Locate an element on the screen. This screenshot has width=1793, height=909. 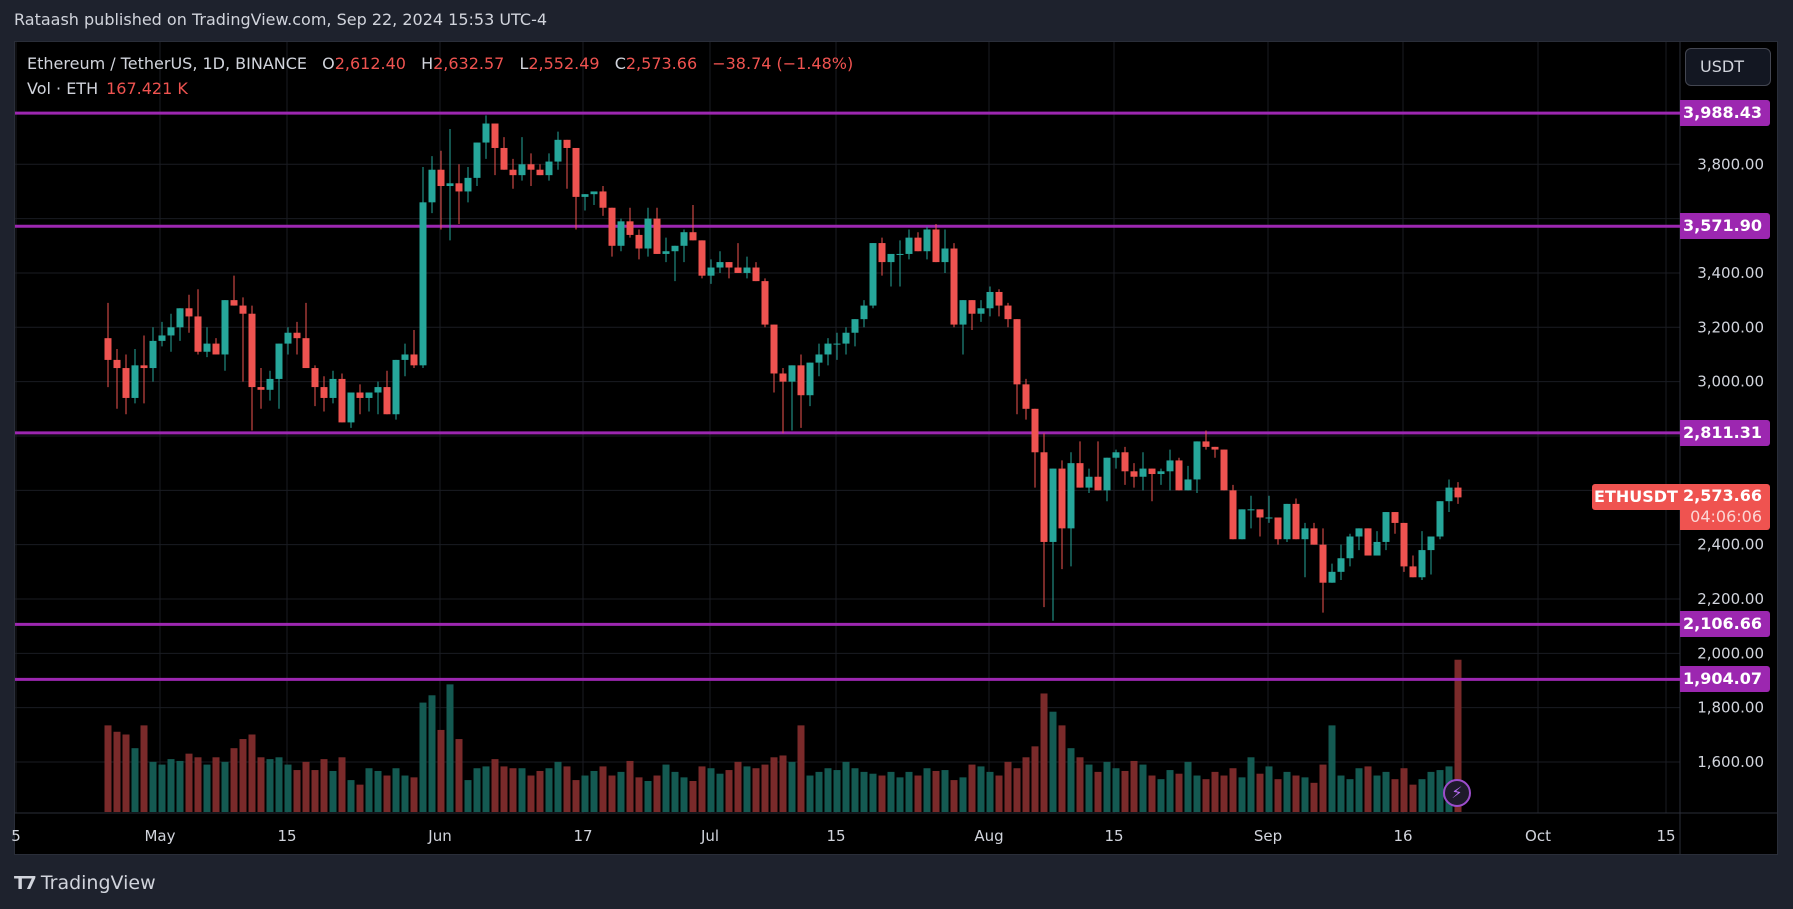
symbol-title: Ethereum / TetherUS, 1D, BINANCE is located at coordinates (167, 63).